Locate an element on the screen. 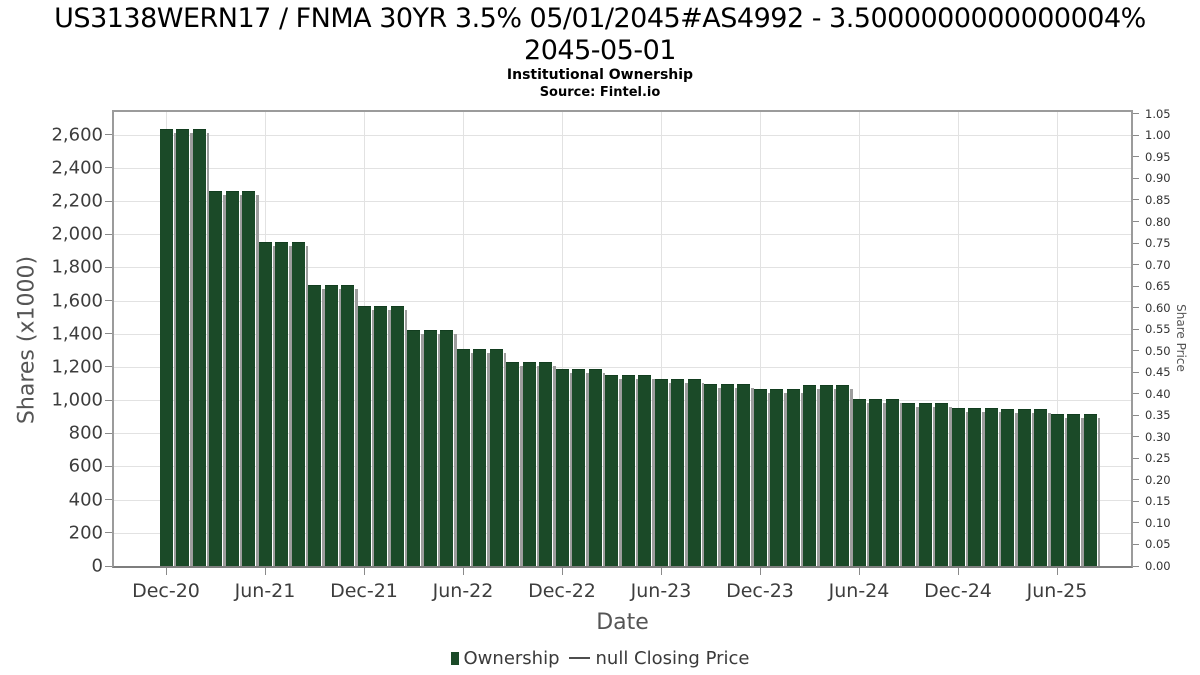 This screenshot has height=675, width=1200. y-axis-tick-label-right: 1.00 is located at coordinates (1158, 135).